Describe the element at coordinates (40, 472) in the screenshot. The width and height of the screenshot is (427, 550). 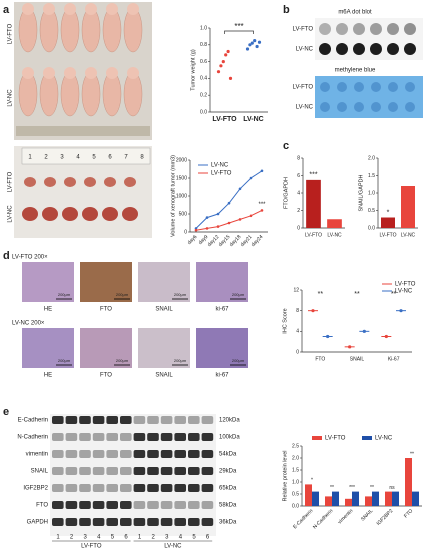
I see `protein-label: SNAIL` at that location.